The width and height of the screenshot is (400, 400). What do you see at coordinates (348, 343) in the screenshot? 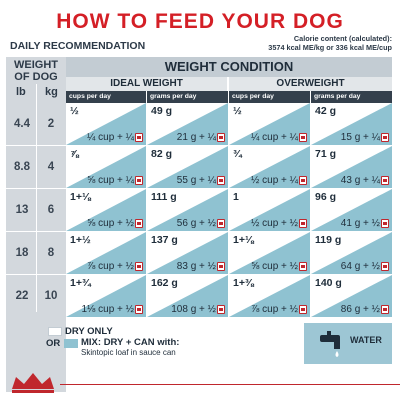
I see `water-box` at bounding box center [348, 343].